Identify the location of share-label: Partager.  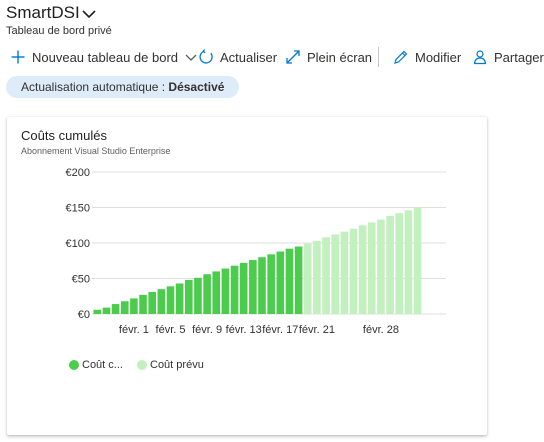
(519, 57).